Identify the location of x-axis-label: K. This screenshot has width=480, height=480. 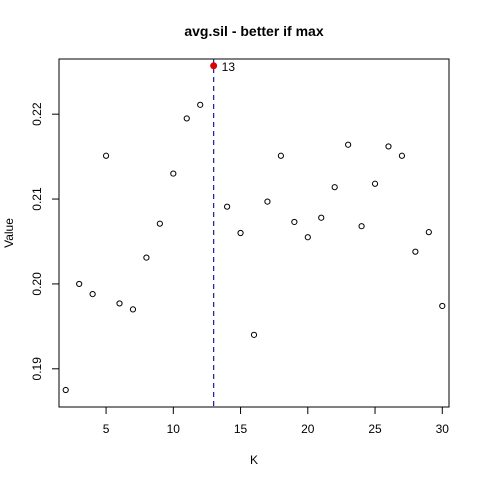
(254, 460).